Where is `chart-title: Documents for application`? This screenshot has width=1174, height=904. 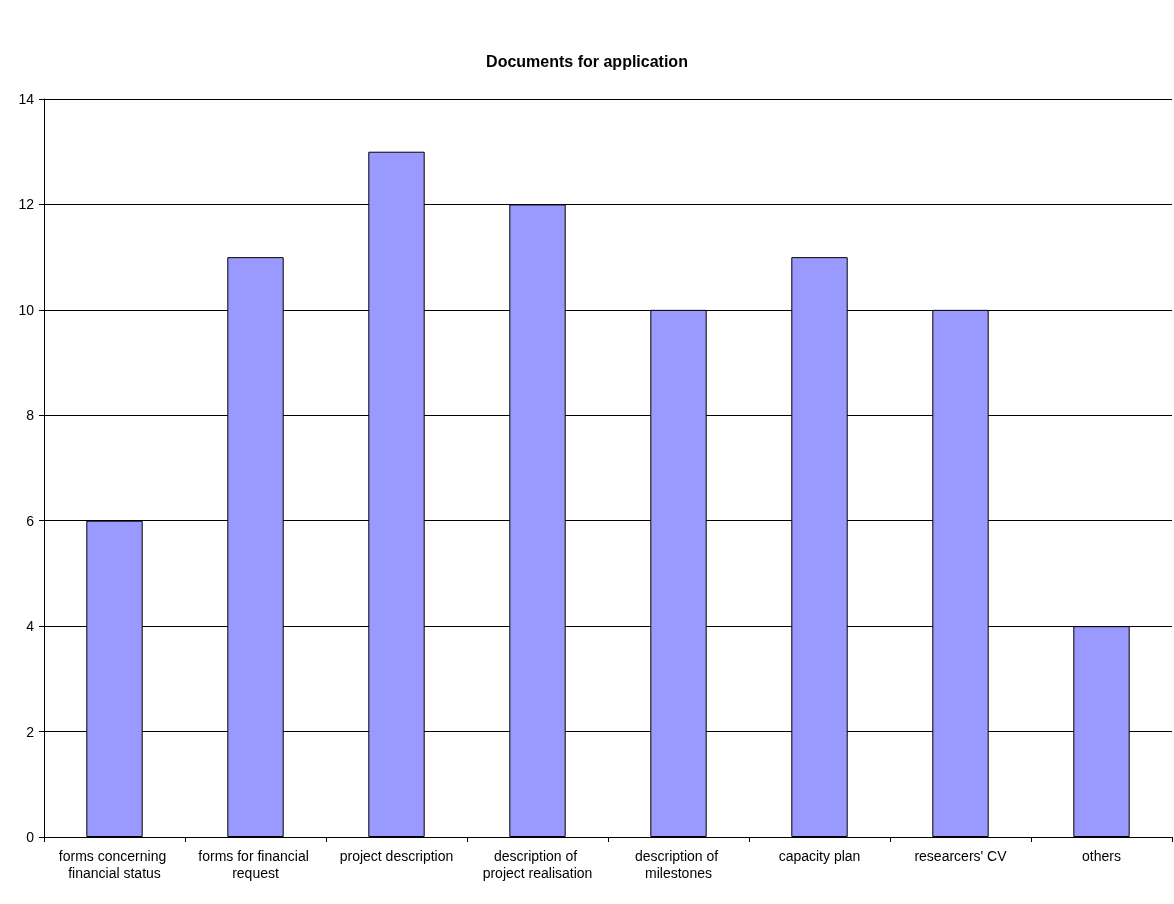
chart-title: Documents for application is located at coordinates (587, 61).